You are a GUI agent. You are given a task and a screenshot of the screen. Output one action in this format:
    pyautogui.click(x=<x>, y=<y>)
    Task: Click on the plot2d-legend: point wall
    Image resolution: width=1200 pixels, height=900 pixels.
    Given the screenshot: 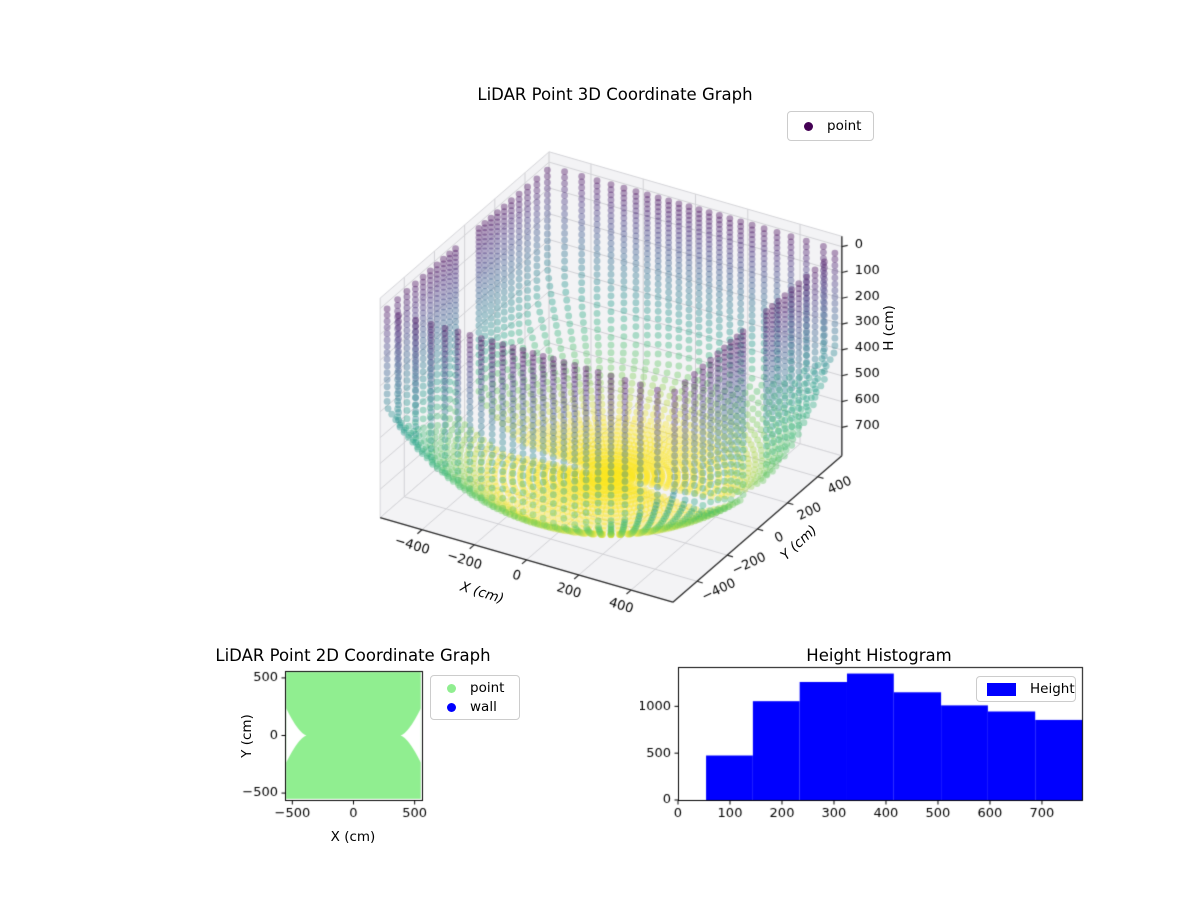 What is the action you would take?
    pyautogui.click(x=475, y=697)
    